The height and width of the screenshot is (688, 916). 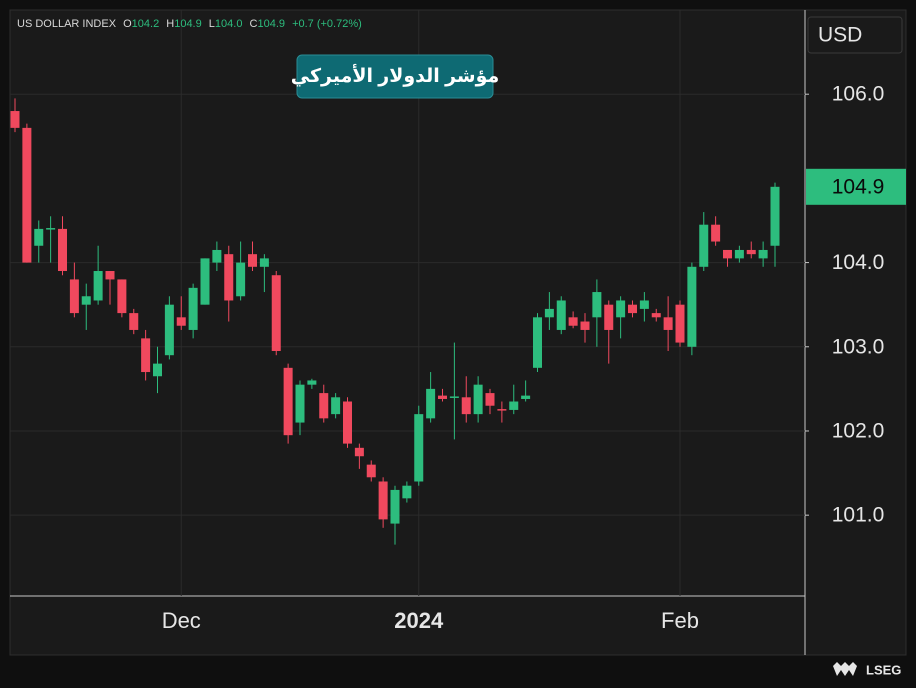 I want to click on y-tick-label: 101.0, so click(x=858, y=515).